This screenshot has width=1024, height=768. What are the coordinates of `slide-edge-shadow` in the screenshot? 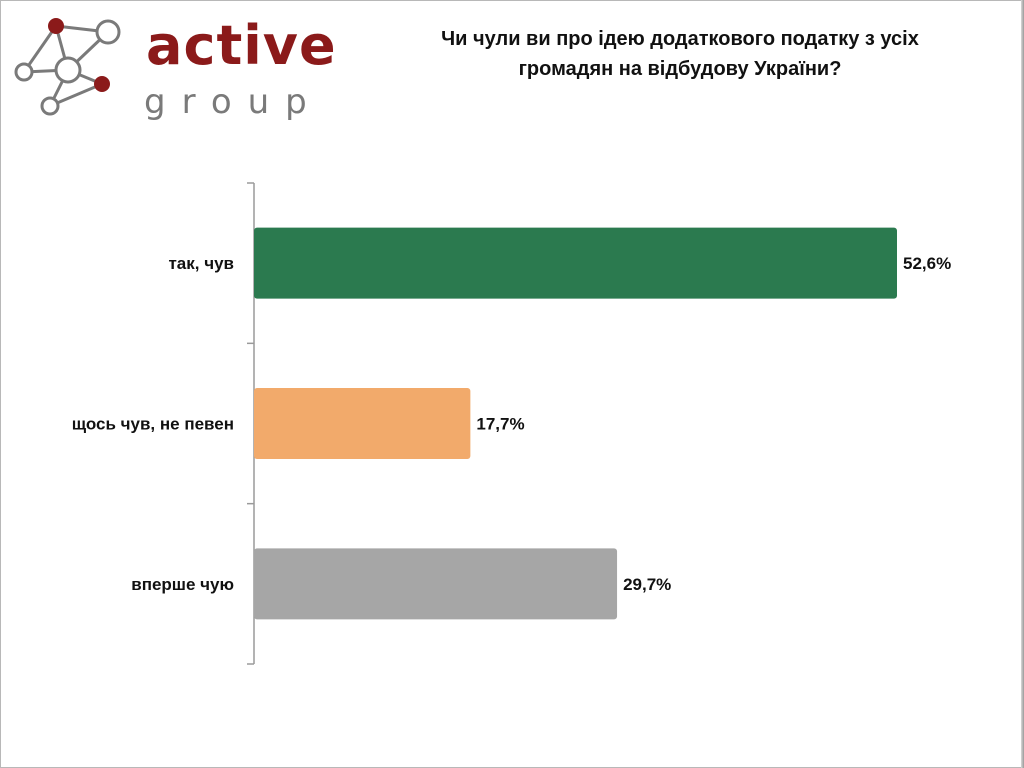 It's located at (1022, 384).